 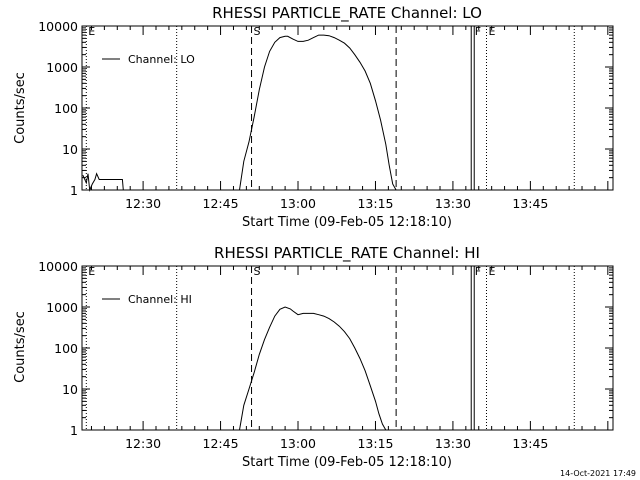 I want to click on legend: Channel: LO, so click(x=148, y=59).